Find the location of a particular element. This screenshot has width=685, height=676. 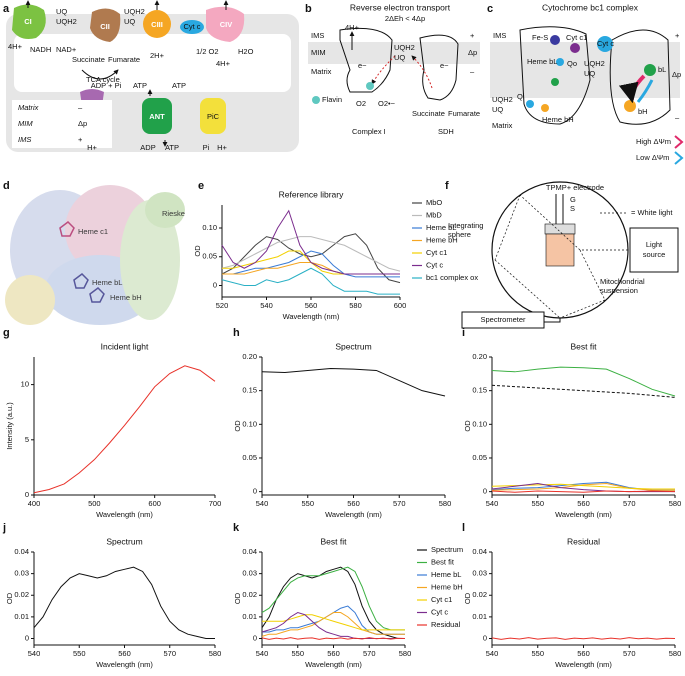

y-axis-label: Intensity (a.u.) is located at coordinates (9, 426).